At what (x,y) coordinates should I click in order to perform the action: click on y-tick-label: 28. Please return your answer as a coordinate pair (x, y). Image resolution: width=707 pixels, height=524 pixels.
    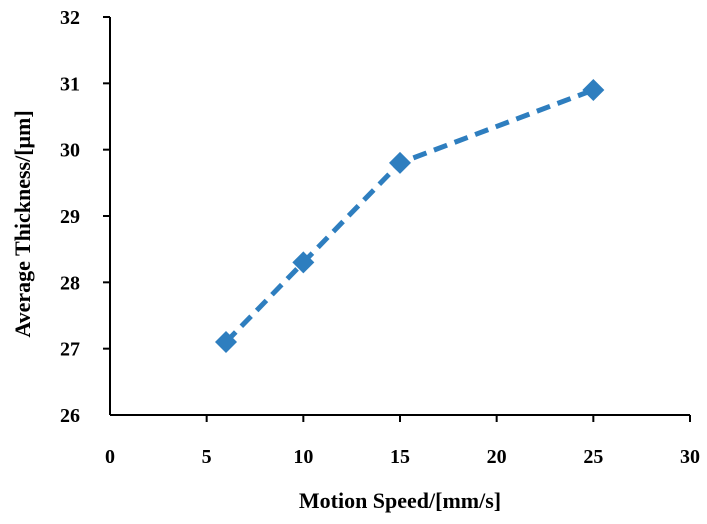
    Looking at the image, I should click on (70, 283).